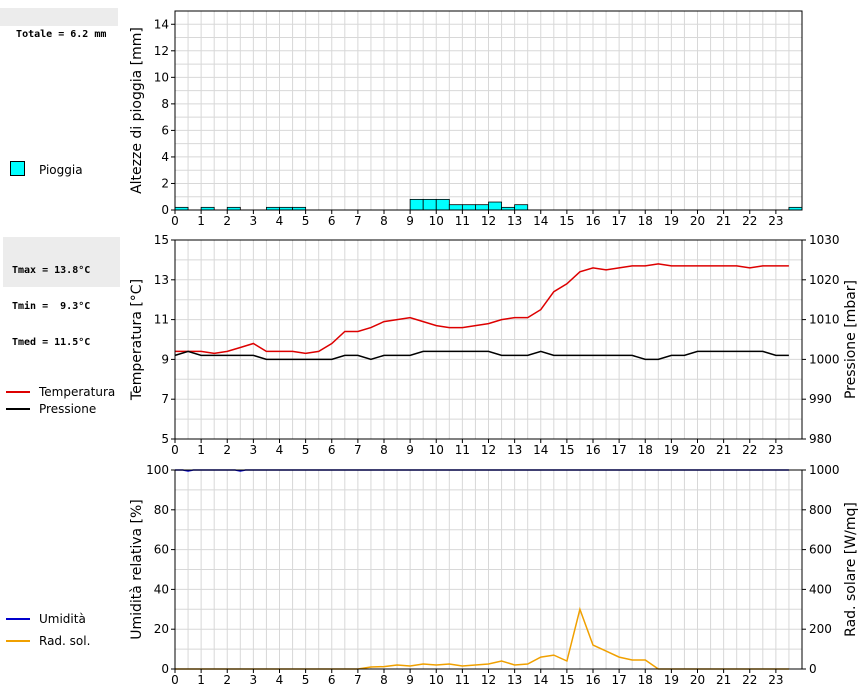 Image resolution: width=860 pixels, height=690 pixels. Describe the element at coordinates (481, 355) in the screenshot. I see `series-line-pressione` at that location.